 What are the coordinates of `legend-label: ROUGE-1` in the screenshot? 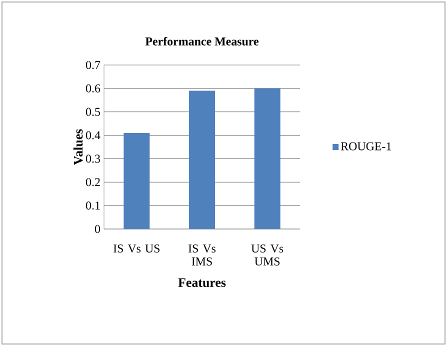 It's located at (366, 146).